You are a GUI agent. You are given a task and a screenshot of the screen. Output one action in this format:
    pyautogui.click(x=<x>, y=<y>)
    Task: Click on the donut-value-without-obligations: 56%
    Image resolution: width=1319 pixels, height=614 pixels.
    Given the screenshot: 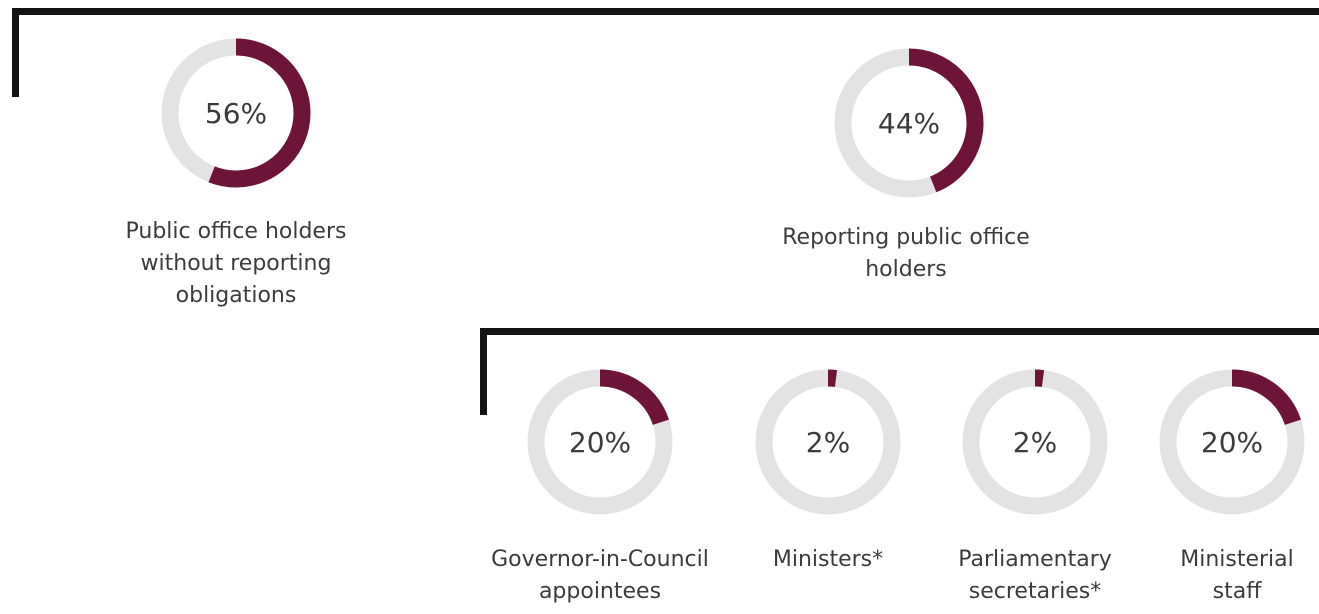 What is the action you would take?
    pyautogui.click(x=236, y=113)
    